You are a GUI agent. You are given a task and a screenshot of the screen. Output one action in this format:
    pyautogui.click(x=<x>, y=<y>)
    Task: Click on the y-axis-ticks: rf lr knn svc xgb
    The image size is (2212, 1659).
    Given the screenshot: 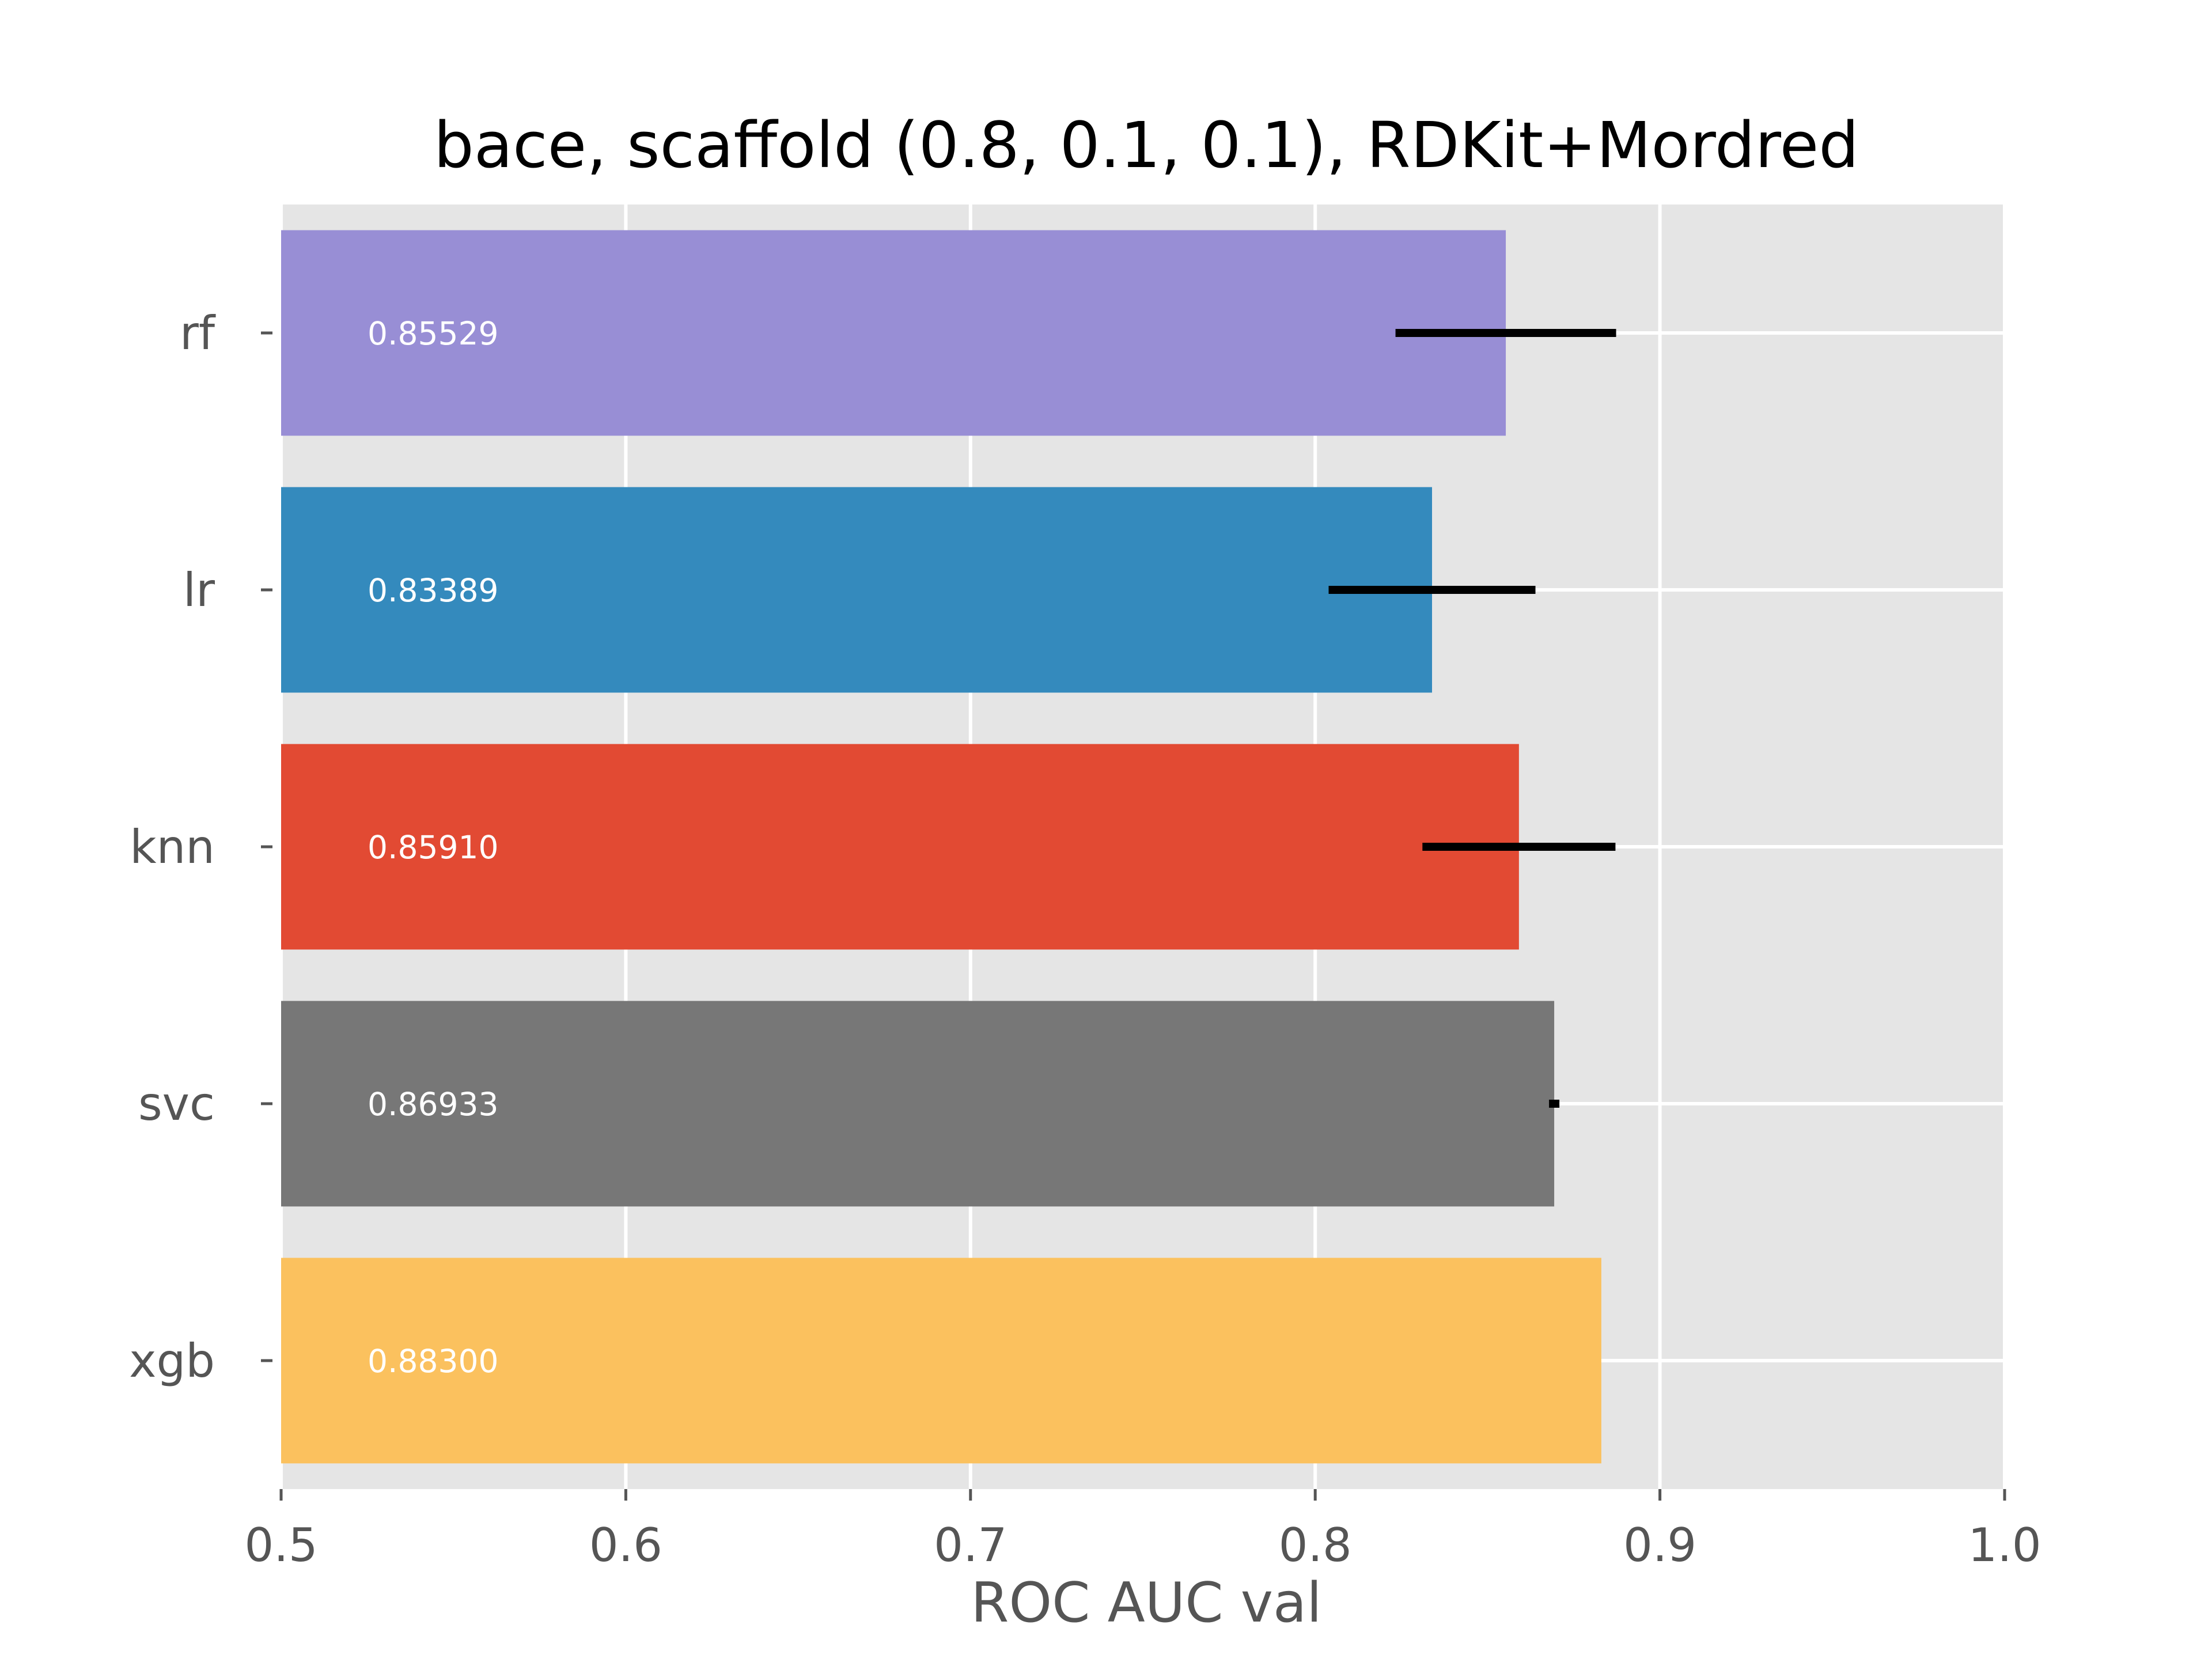 What is the action you would take?
    pyautogui.click(x=200, y=847)
    